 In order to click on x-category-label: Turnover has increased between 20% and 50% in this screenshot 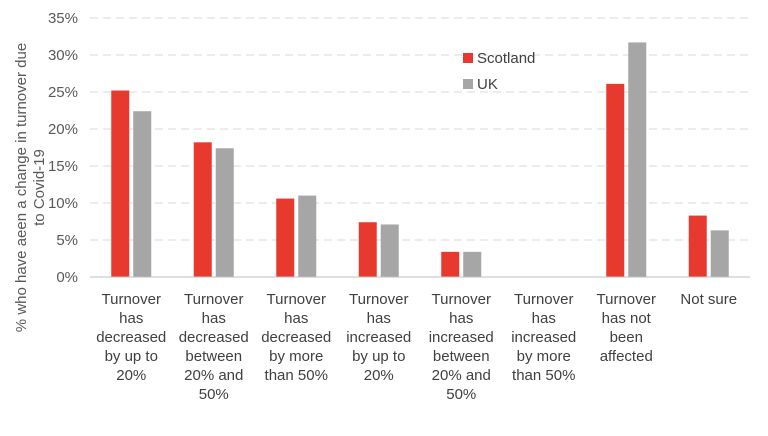, I will do `click(461, 347)`.